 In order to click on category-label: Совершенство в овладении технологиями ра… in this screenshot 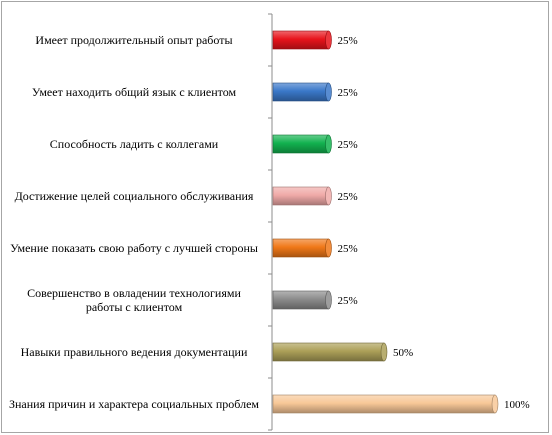, I will do `click(134, 300)`.